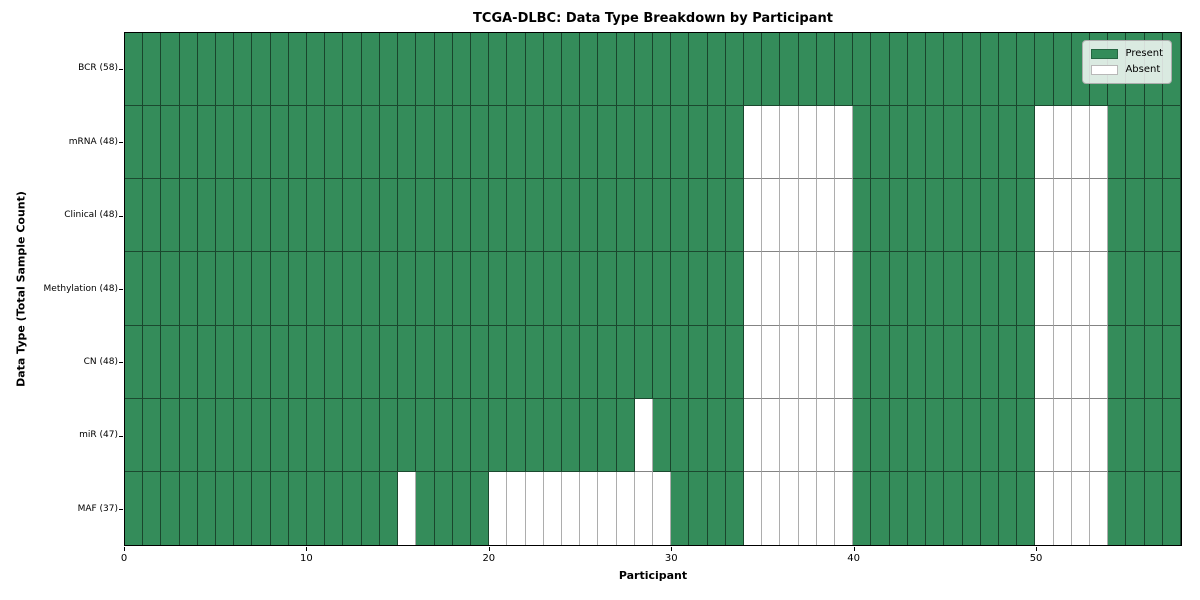 Image resolution: width=1200 pixels, height=600 pixels. What do you see at coordinates (98, 68) in the screenshot?
I see `y-tick-label: BCR (58)` at bounding box center [98, 68].